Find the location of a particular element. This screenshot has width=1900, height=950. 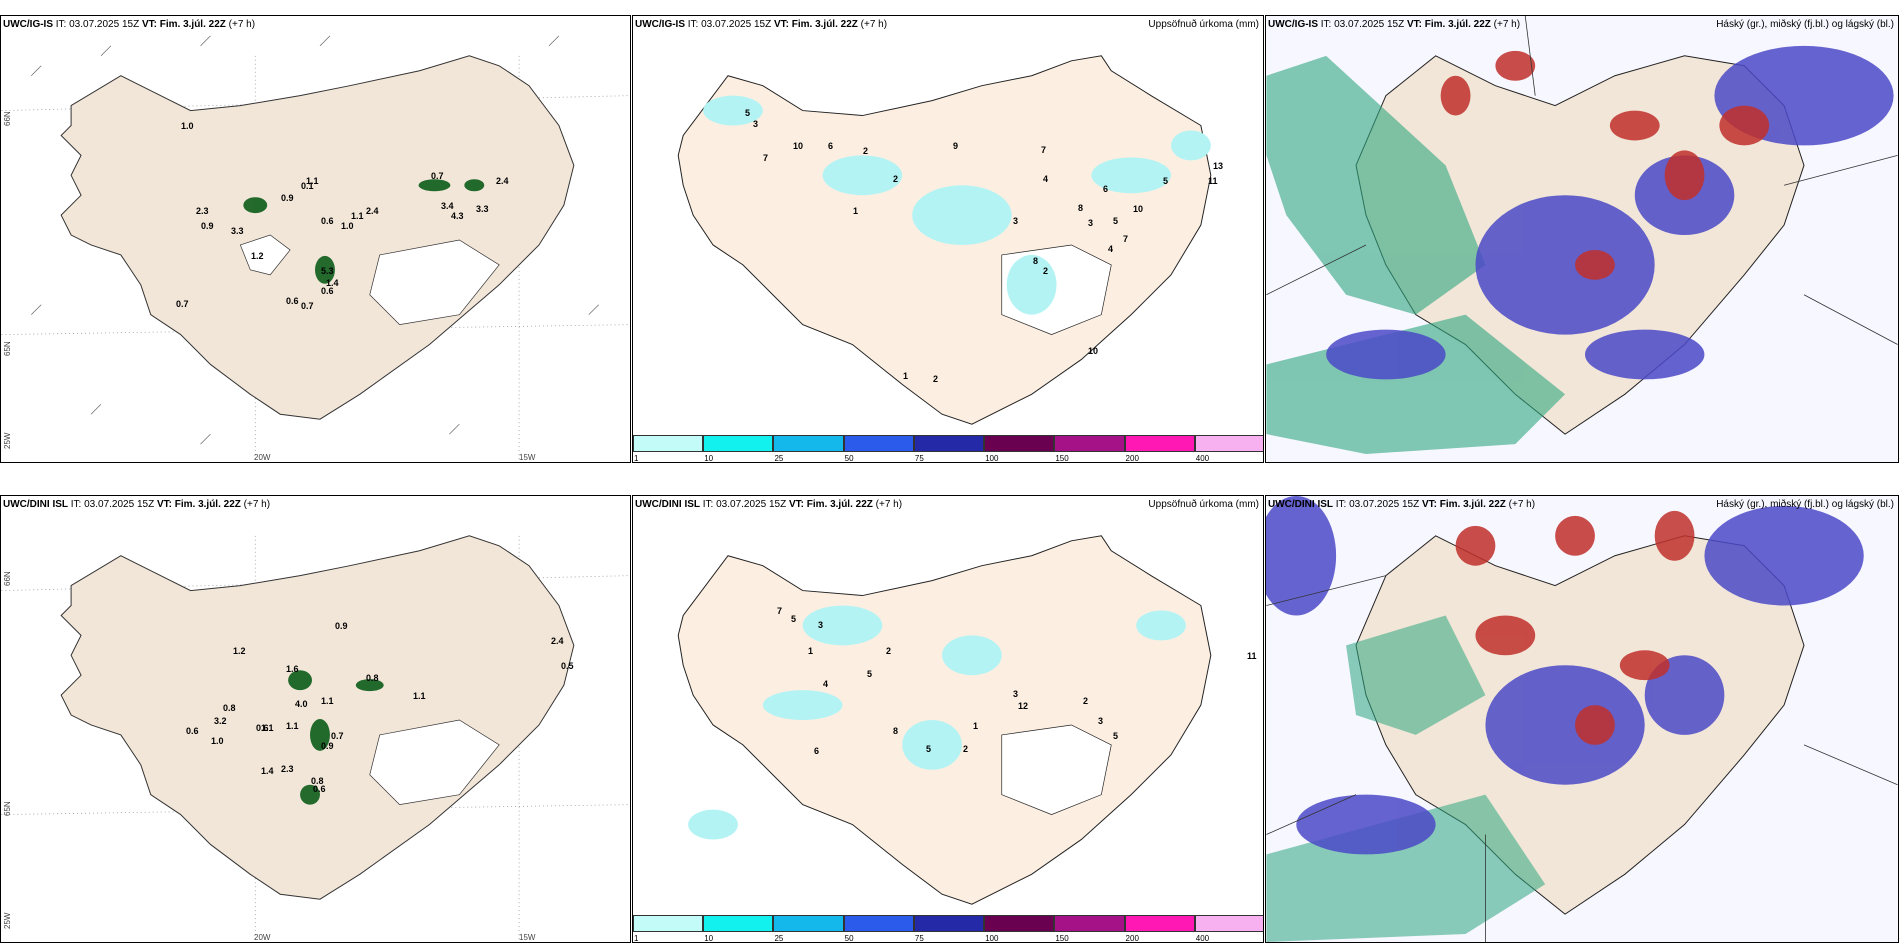

colorbar-tick-label: 400 is located at coordinates (1202, 938).